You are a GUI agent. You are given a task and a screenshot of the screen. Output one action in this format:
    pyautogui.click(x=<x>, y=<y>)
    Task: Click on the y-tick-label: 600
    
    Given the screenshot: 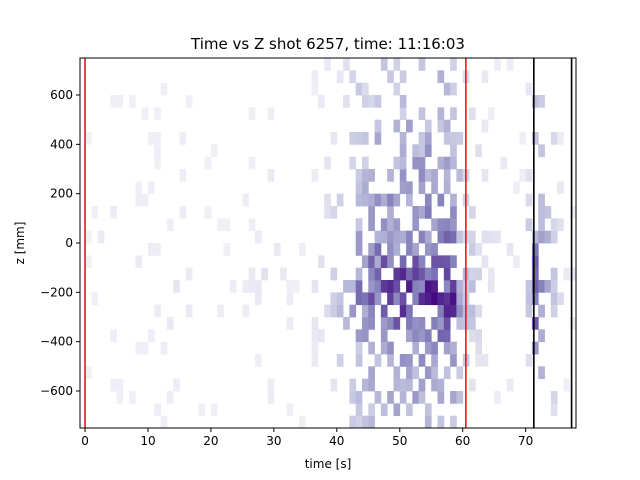 What is the action you would take?
    pyautogui.click(x=61, y=95)
    